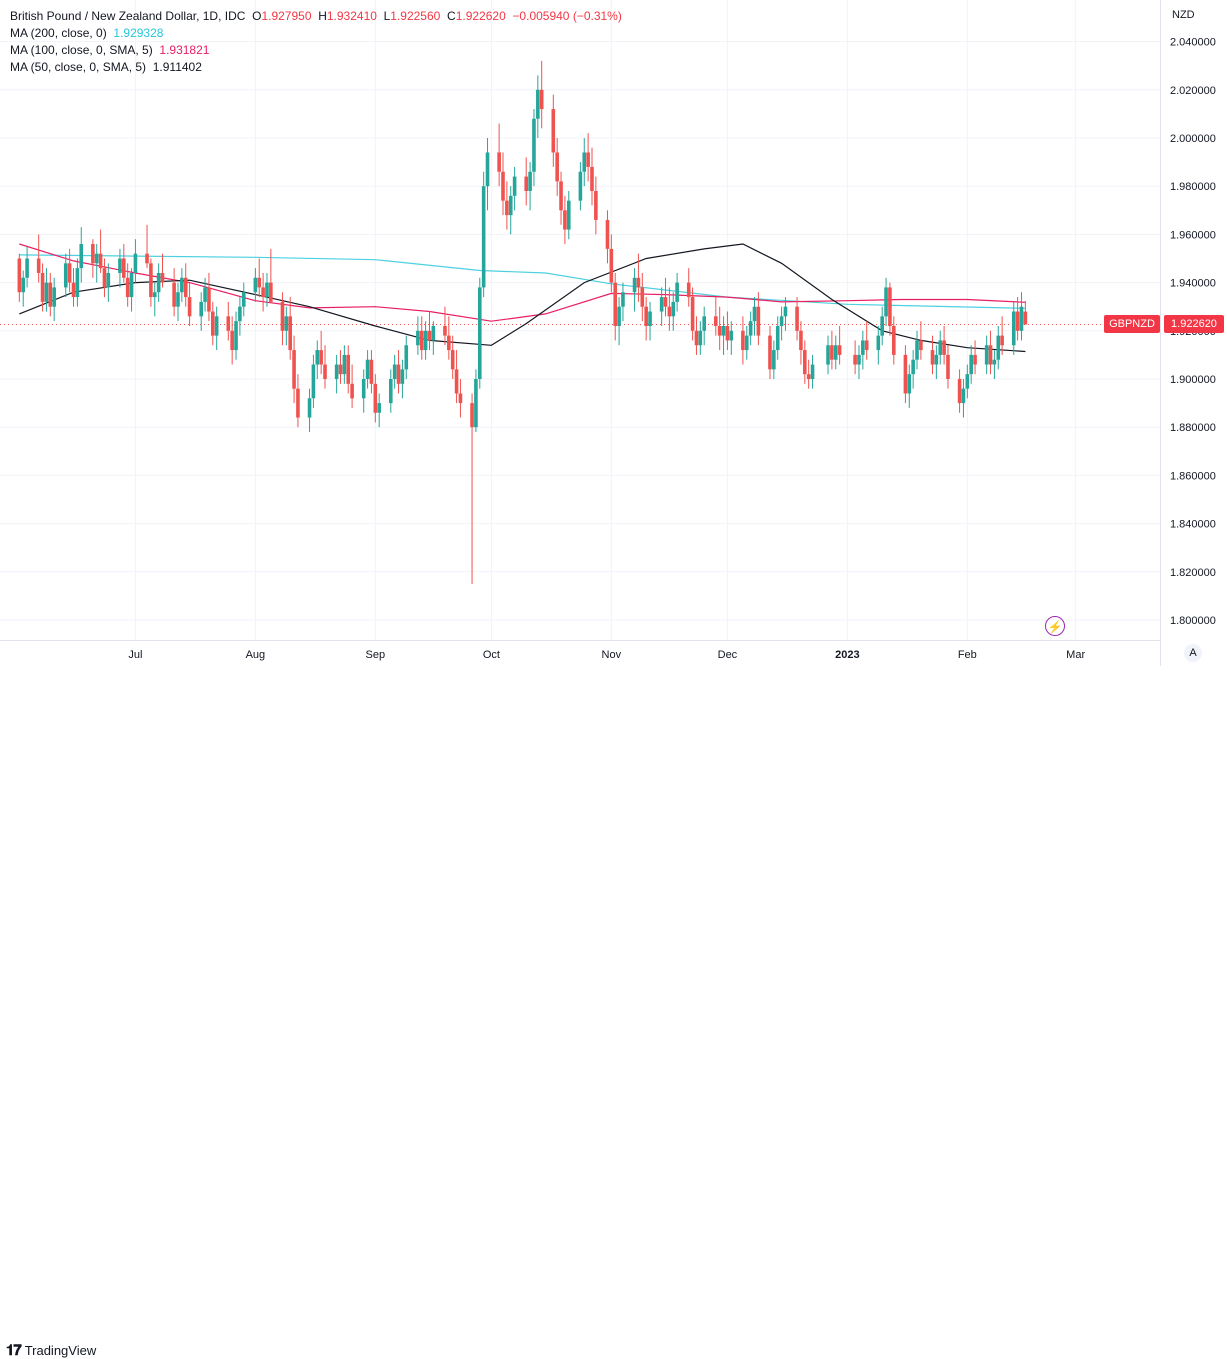 The image size is (1227, 1359). I want to click on legend-close-value: 1.922620, so click(480, 16).